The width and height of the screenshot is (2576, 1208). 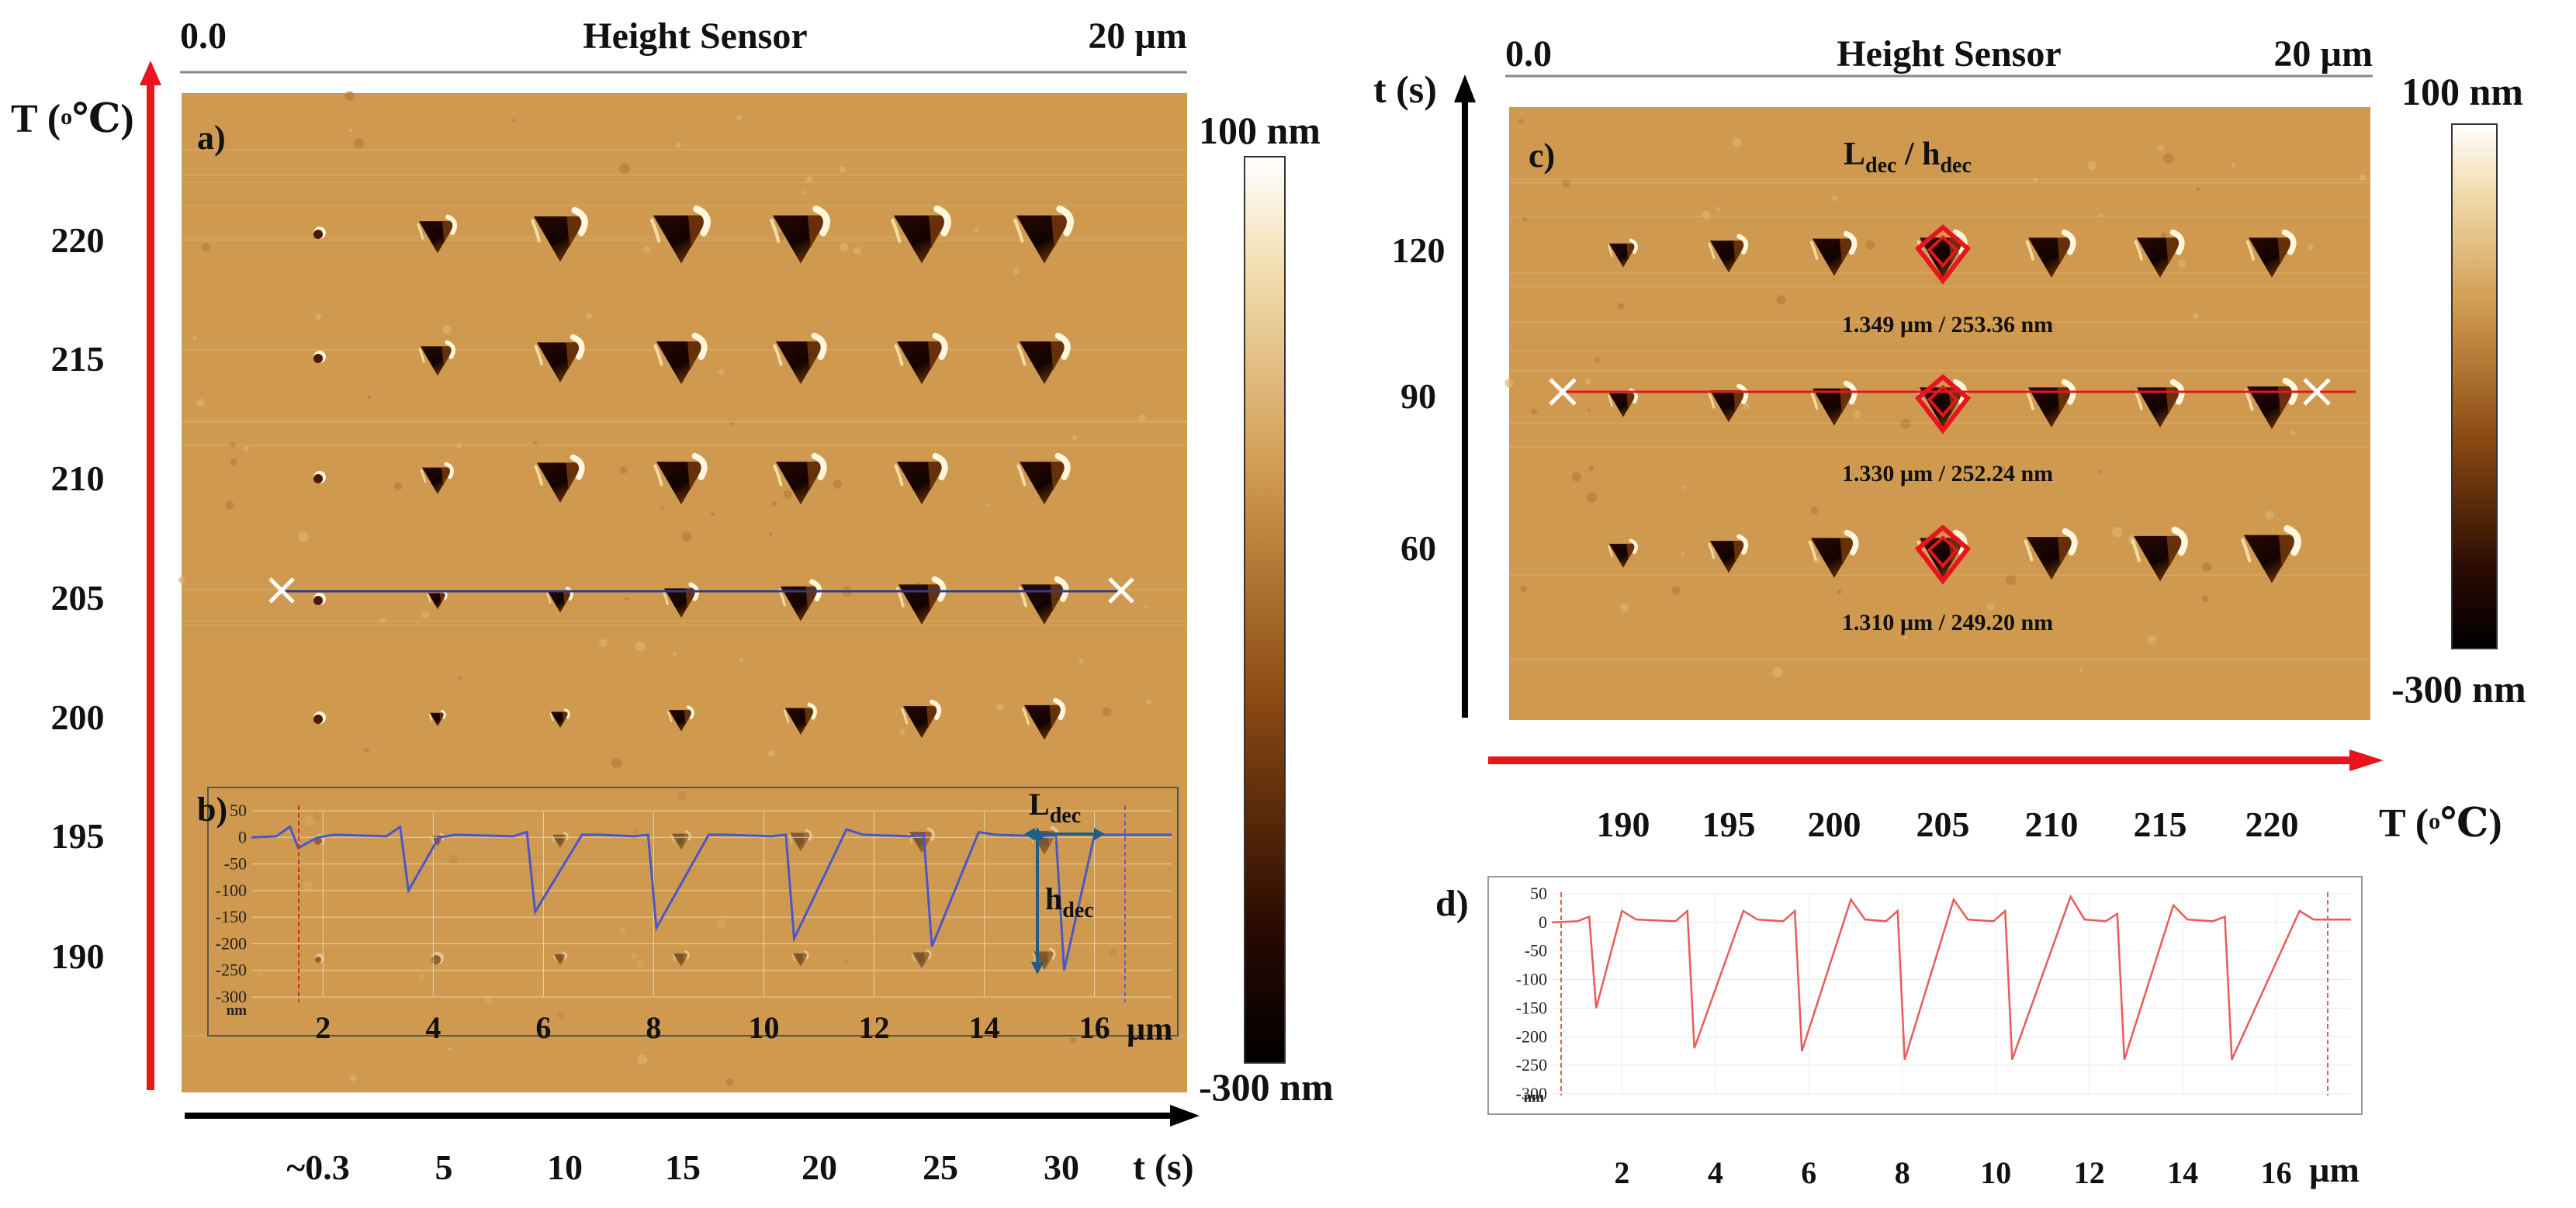 What do you see at coordinates (1834, 824) in the screenshot?
I see `x-tick-label: 200` at bounding box center [1834, 824].